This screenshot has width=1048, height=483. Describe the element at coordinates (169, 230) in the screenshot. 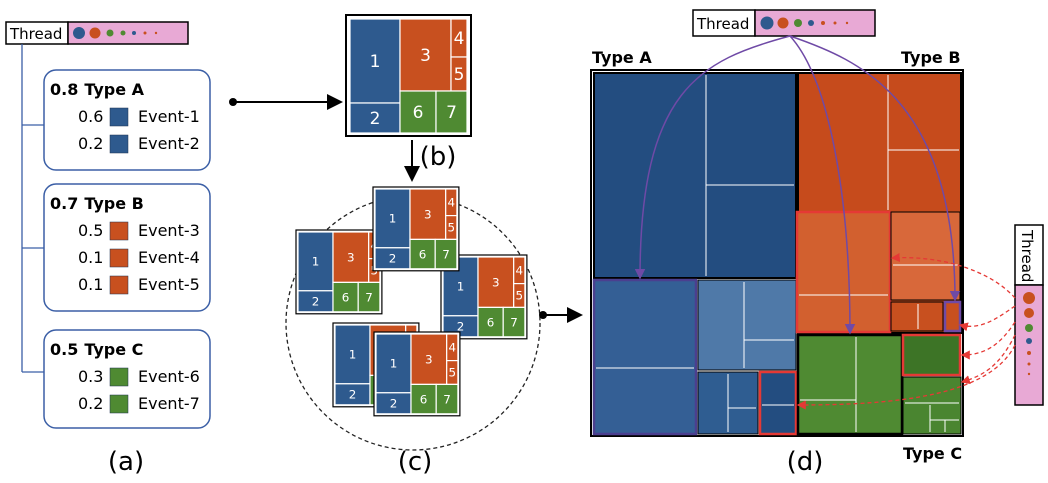

I see `event-name: Event-3` at that location.